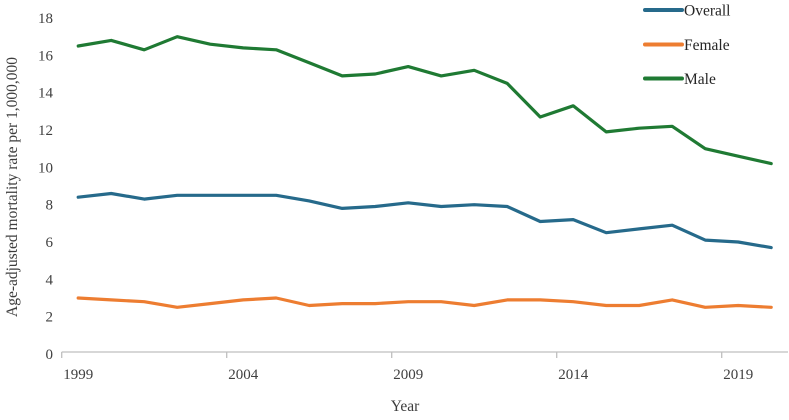 Image resolution: width=789 pixels, height=420 pixels. What do you see at coordinates (50, 243) in the screenshot?
I see `y-tick-label: 6` at bounding box center [50, 243].